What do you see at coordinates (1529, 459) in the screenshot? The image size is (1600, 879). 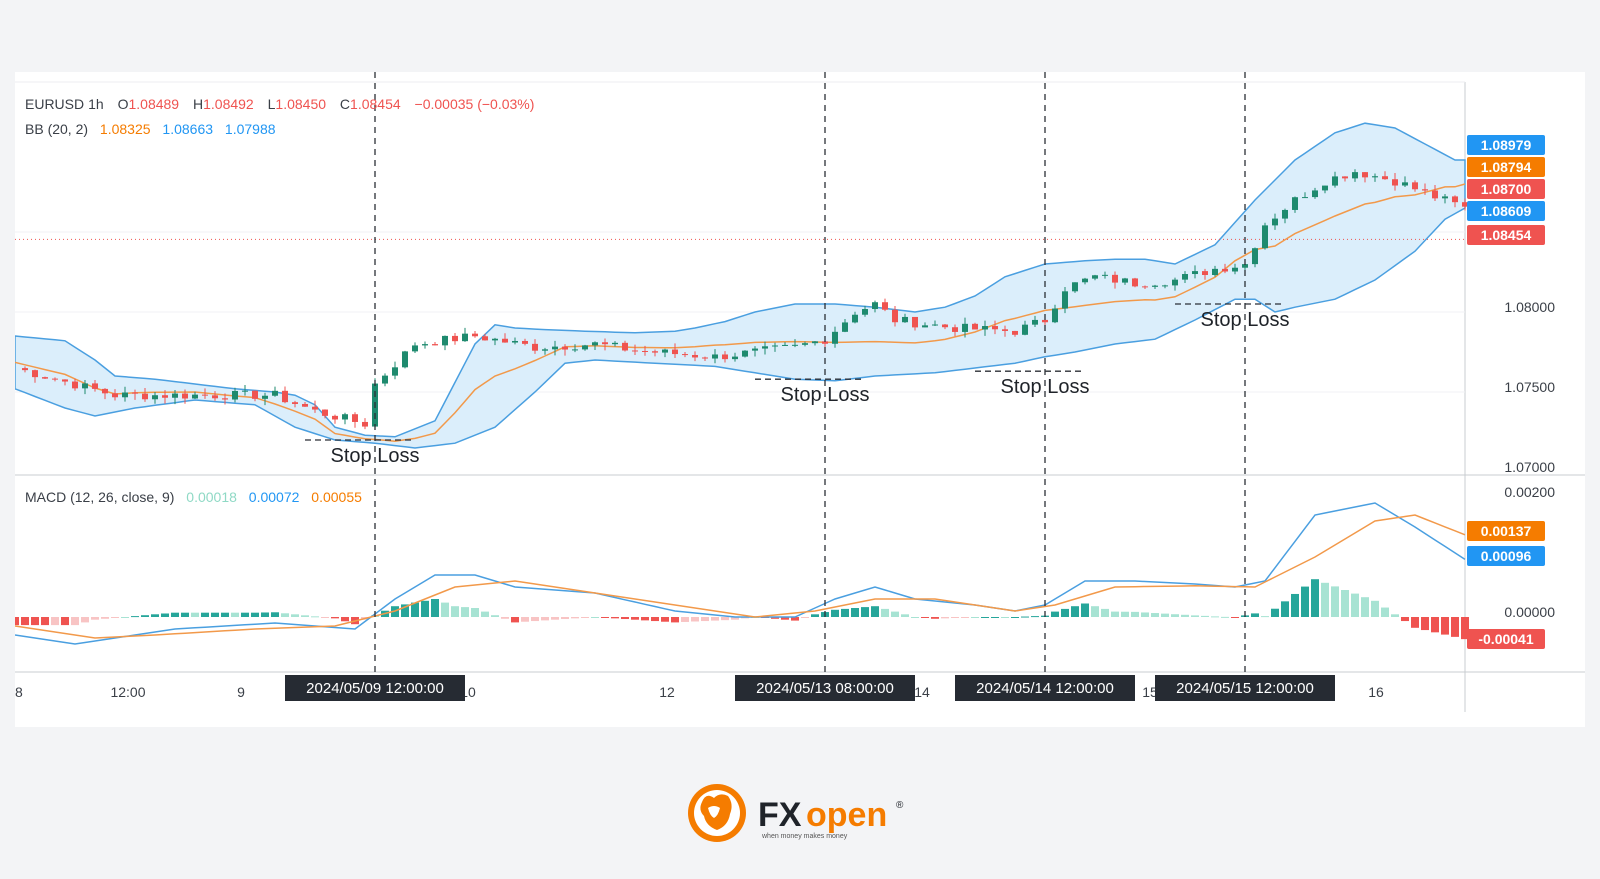 I see `price-axis: 1.08000 1.07500 1.07000 0.00200 0.00000` at bounding box center [1529, 459].